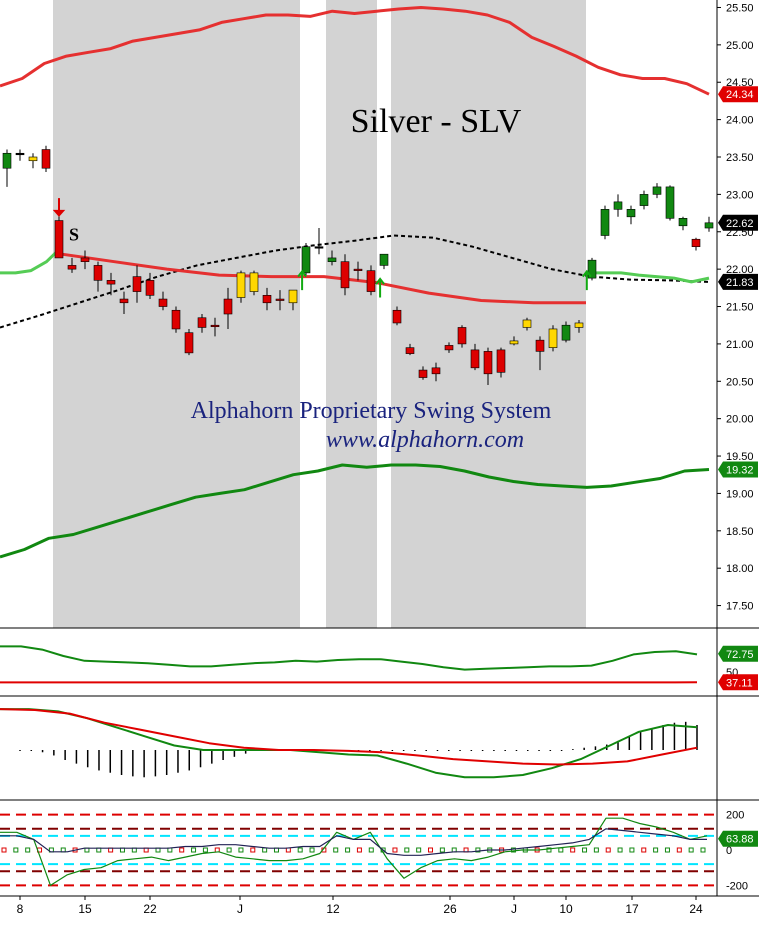 This screenshot has height=928, width=759. What do you see at coordinates (740, 532) in the screenshot?
I see `price-tick-label-14: 18.50` at bounding box center [740, 532].